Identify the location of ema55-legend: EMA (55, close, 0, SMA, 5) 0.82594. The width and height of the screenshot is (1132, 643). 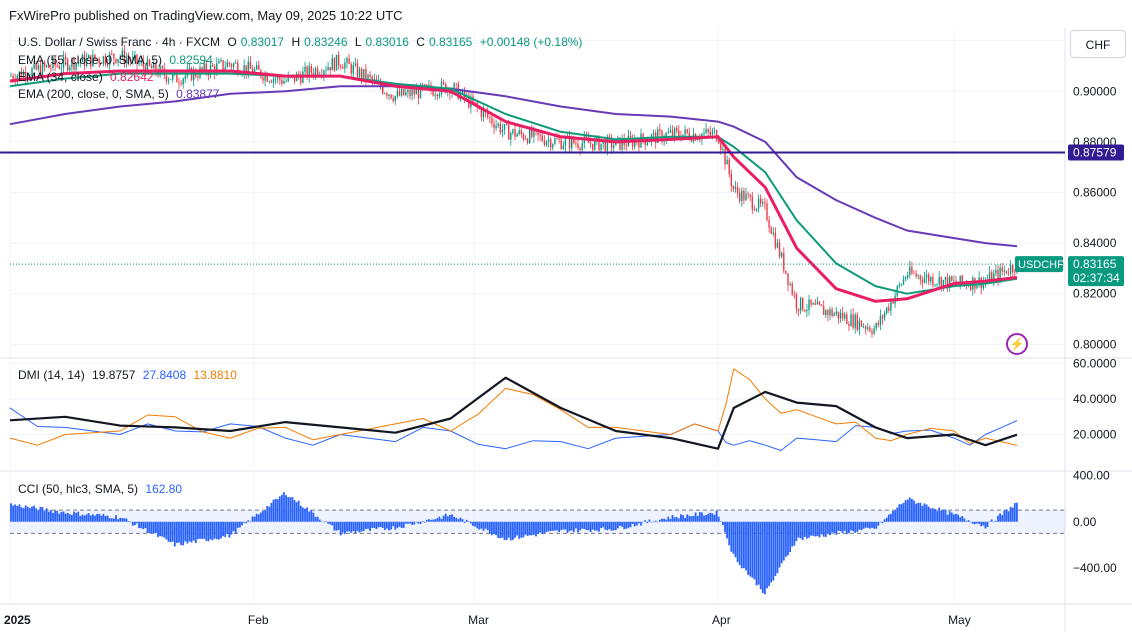
(117, 60).